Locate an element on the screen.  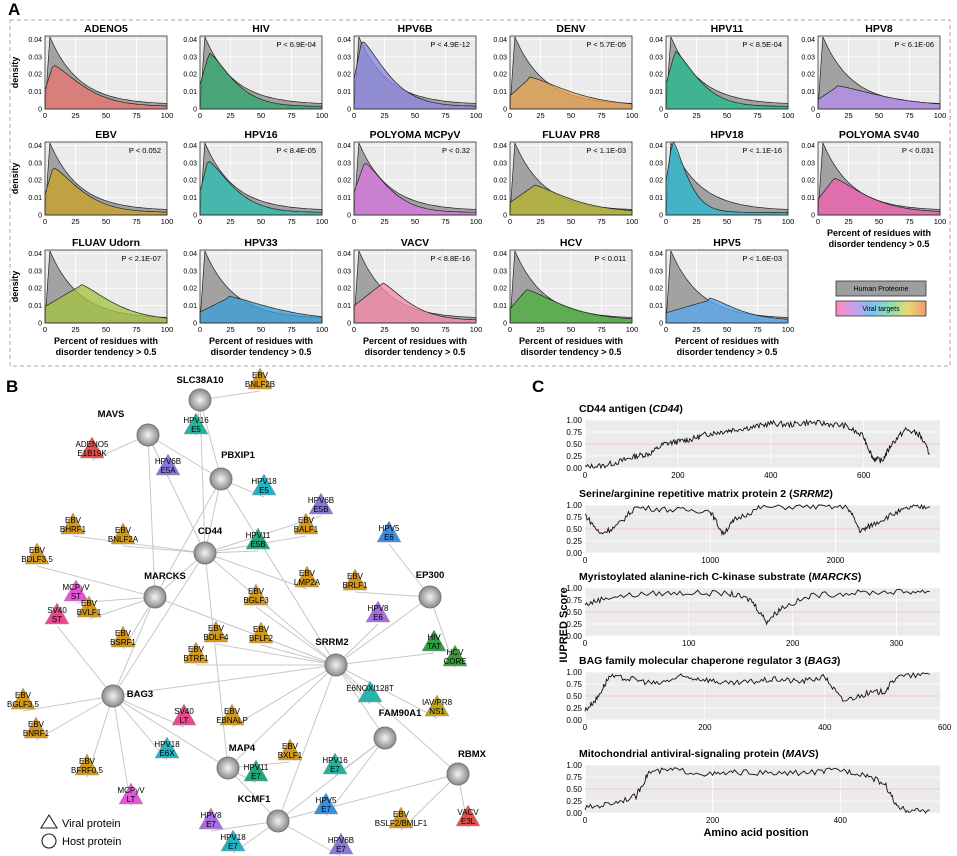
legend-human-label: Human Proteome is located at coordinates (881, 289).